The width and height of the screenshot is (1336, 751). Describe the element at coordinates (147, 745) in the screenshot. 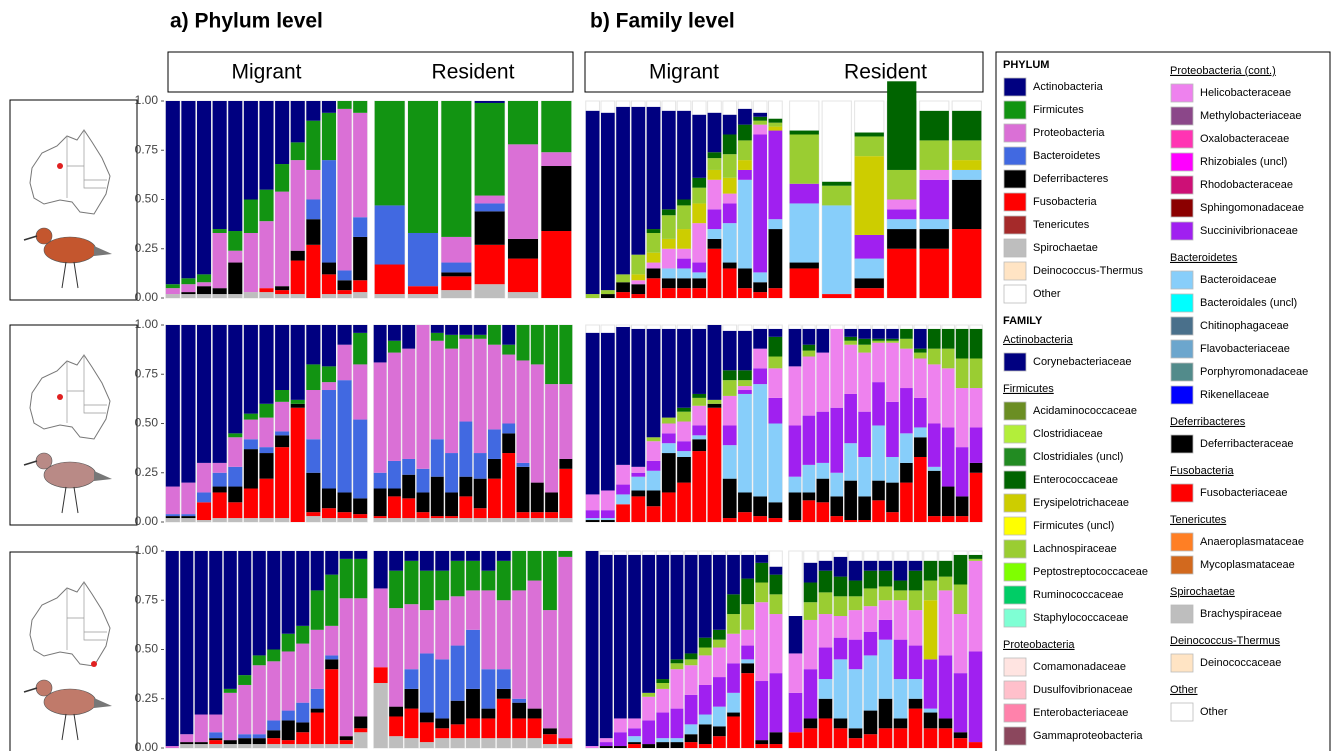

I see `y-tick-label: 0.00` at that location.